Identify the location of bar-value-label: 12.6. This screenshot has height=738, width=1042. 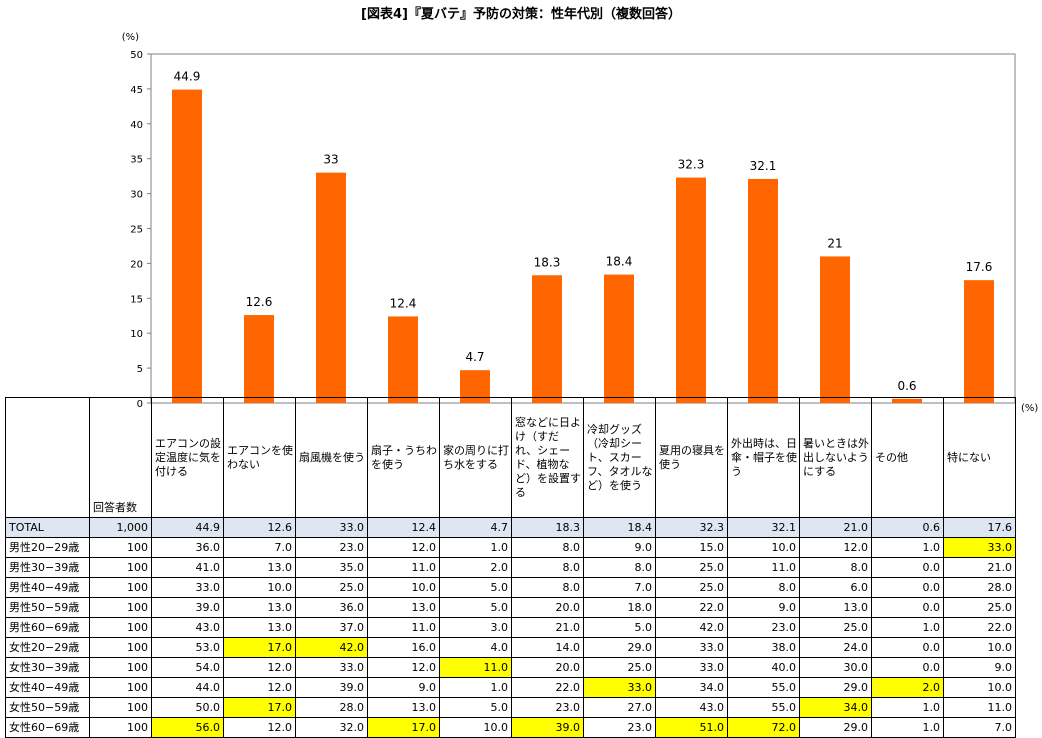
(259, 302).